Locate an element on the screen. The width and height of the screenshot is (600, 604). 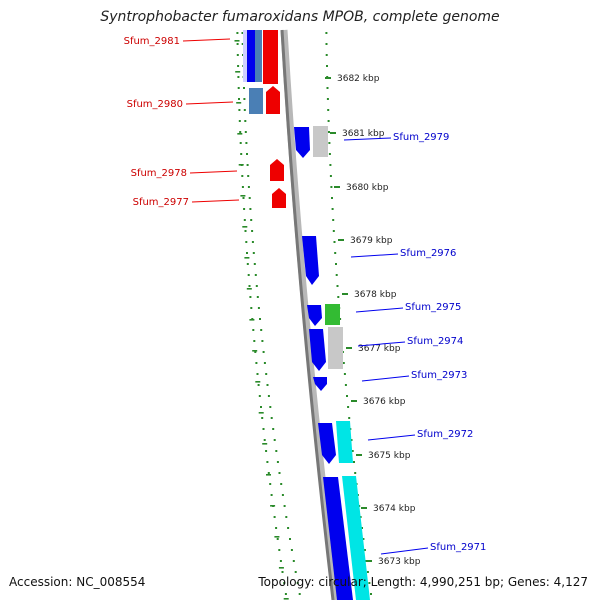
gene-label-forward: Sfum_2974 is located at coordinates (435, 341).